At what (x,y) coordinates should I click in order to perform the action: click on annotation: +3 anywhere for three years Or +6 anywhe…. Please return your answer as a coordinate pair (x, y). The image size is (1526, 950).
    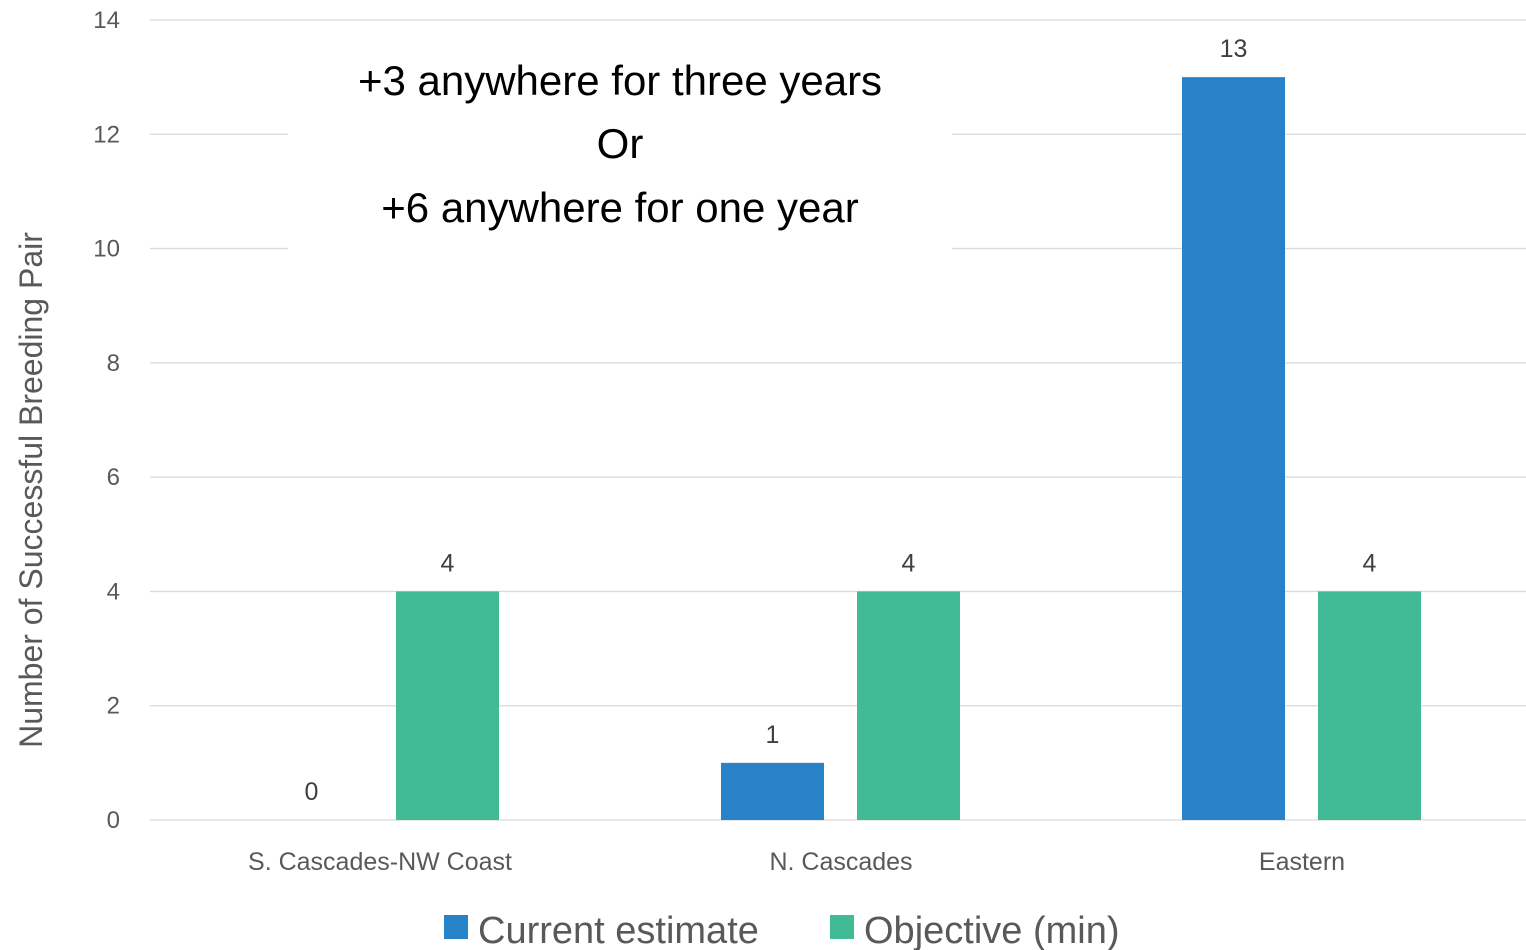
    Looking at the image, I should click on (620, 144).